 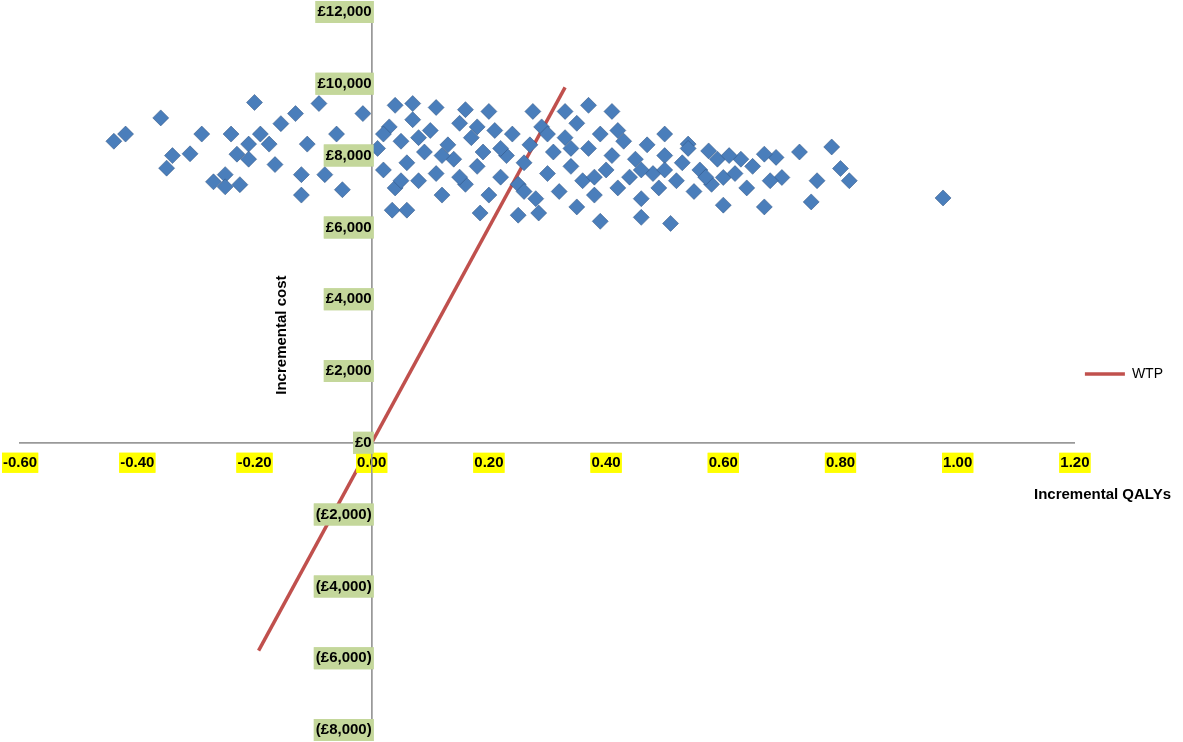 What do you see at coordinates (343, 657) in the screenshot?
I see `y-tick-label: (£6,000)` at bounding box center [343, 657].